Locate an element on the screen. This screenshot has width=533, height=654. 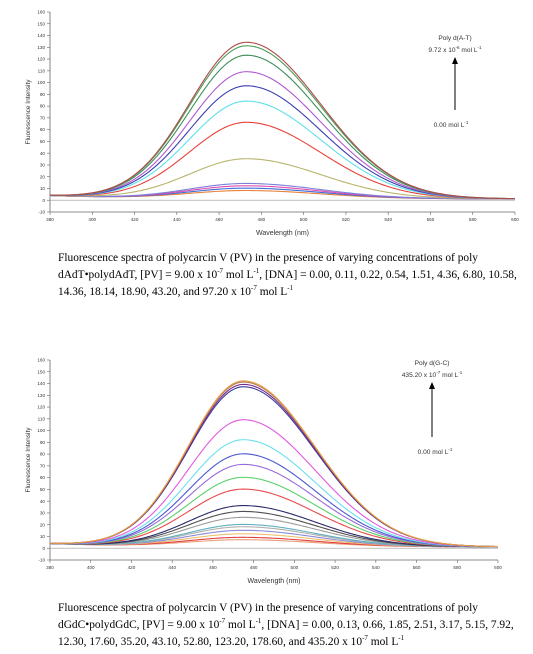
chart-1-annotation-bottom-number: 0.00 mol L is located at coordinates (449, 125).